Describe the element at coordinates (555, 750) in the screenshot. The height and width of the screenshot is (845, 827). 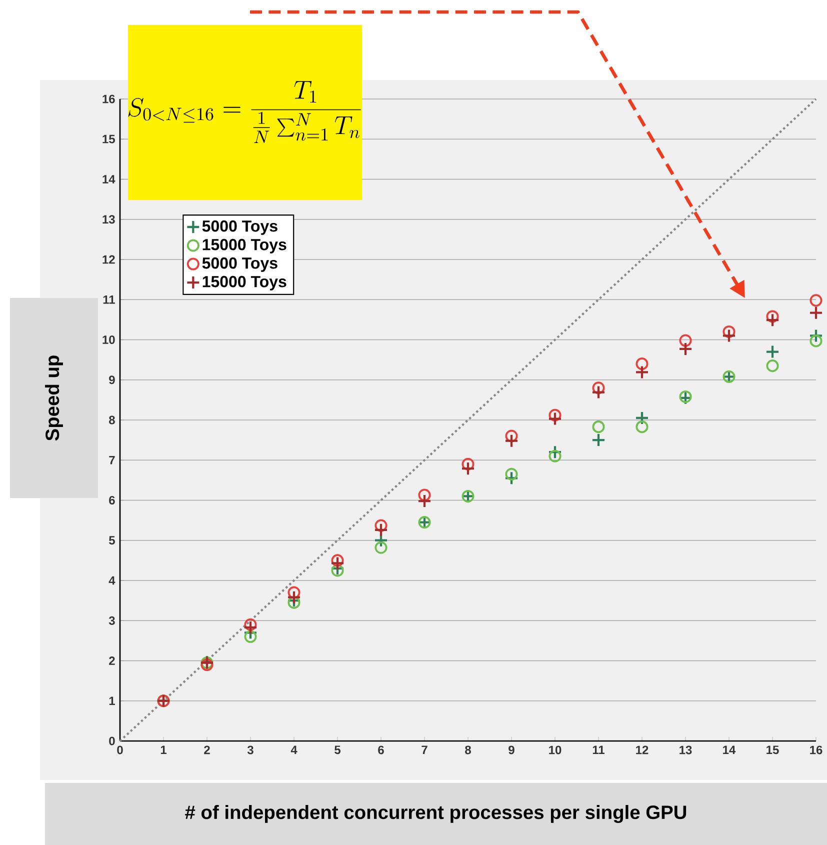
I see `x-tick-label: 10` at that location.